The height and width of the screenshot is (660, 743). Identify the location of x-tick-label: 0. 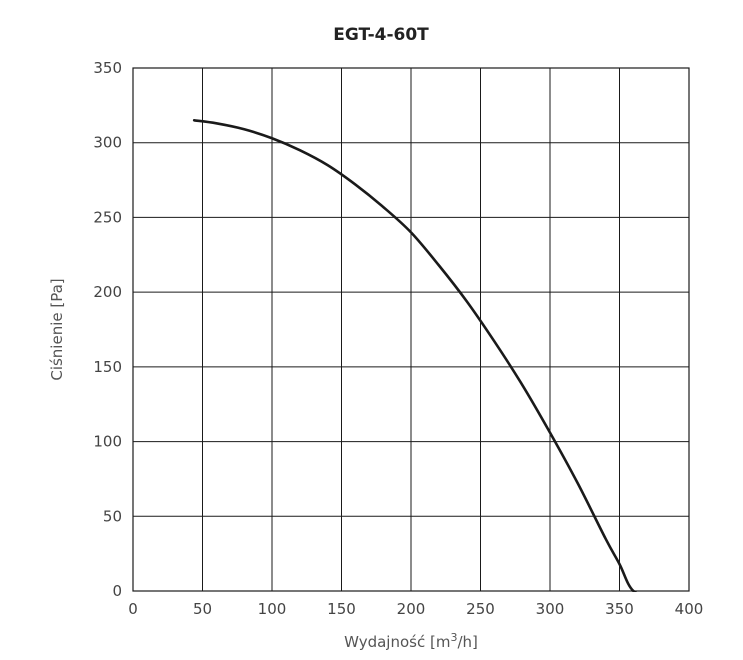
(133, 609).